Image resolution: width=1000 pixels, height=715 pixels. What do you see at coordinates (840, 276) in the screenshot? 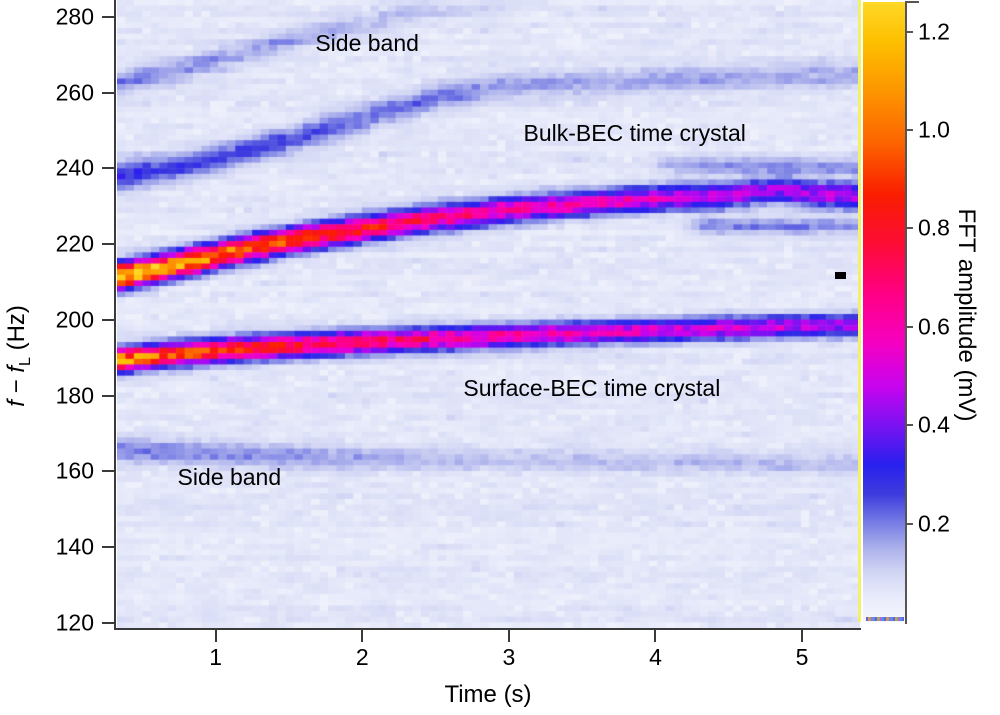
I see `drive-frequency-marker` at bounding box center [840, 276].